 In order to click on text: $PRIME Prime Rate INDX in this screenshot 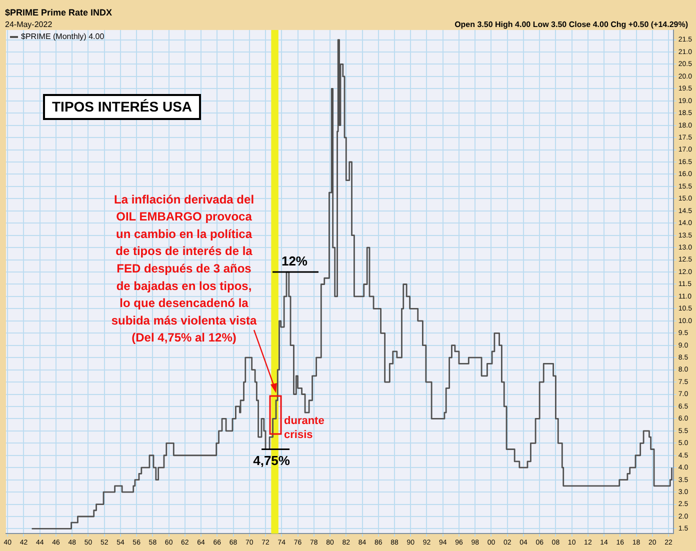, I will do `click(58, 12)`.